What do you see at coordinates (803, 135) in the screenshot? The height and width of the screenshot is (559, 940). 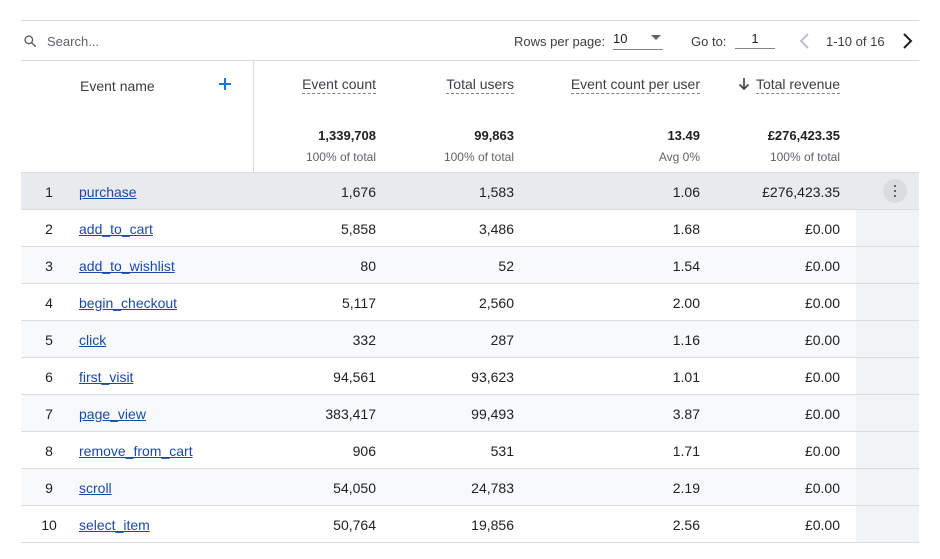 I see `total-revenue-total: £276,423.35` at bounding box center [803, 135].